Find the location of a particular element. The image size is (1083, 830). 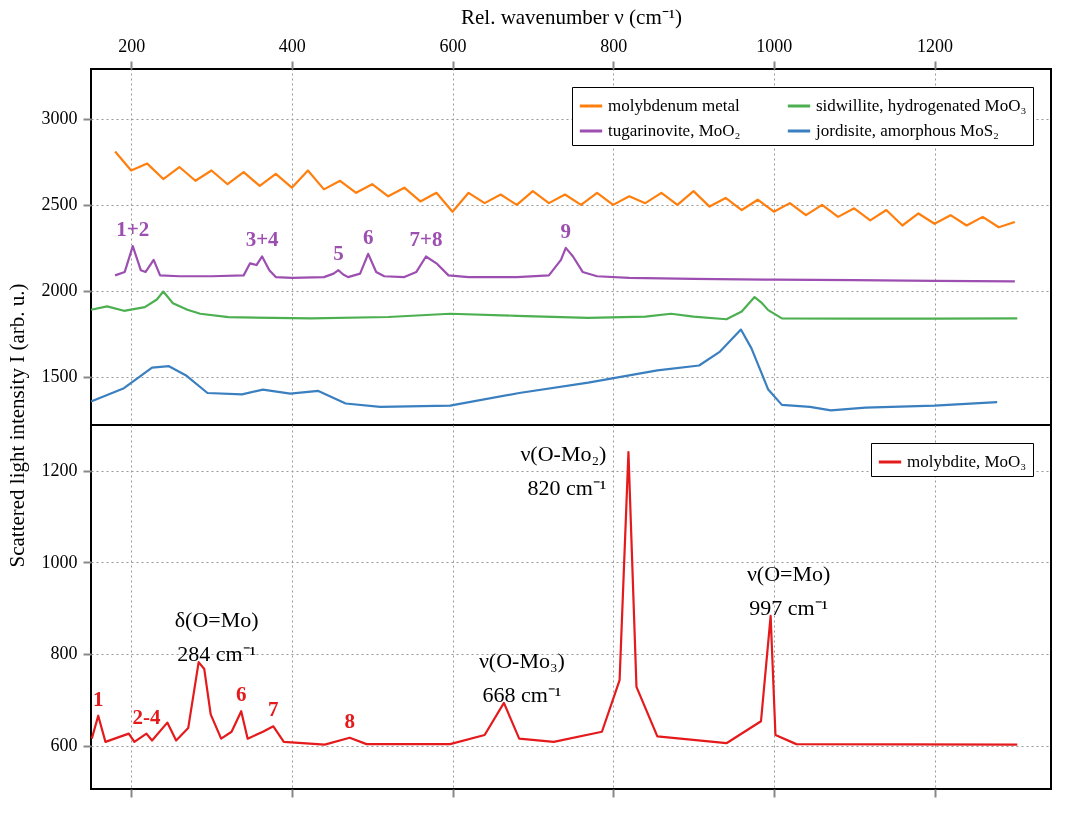

annotation: 1 is located at coordinates (98, 698).